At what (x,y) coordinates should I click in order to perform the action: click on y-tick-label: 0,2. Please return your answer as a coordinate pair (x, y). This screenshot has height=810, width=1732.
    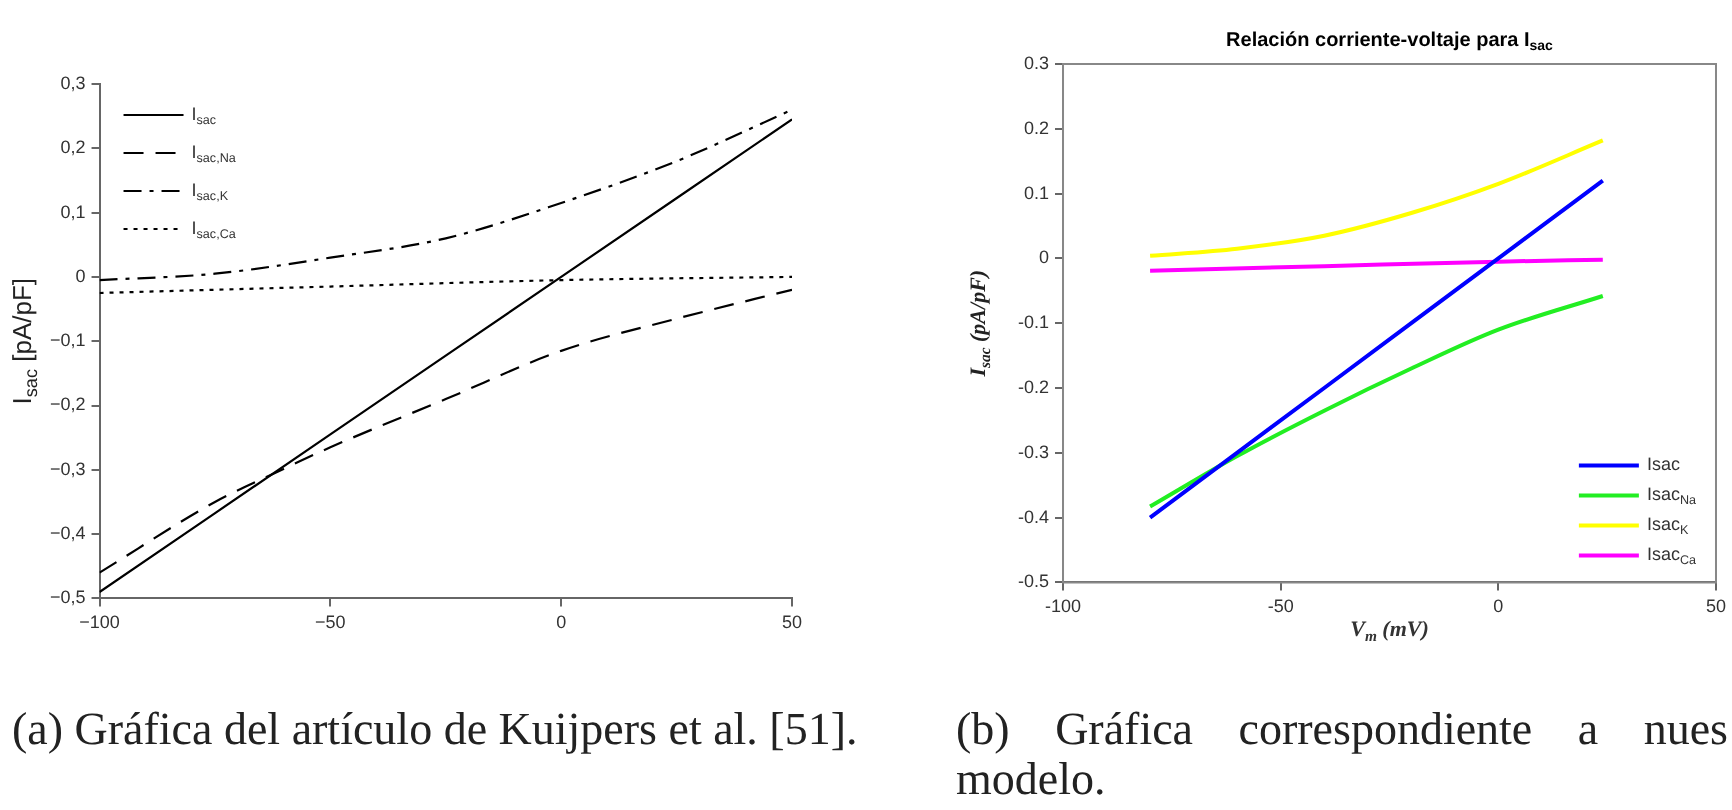
    Looking at the image, I should click on (73, 147).